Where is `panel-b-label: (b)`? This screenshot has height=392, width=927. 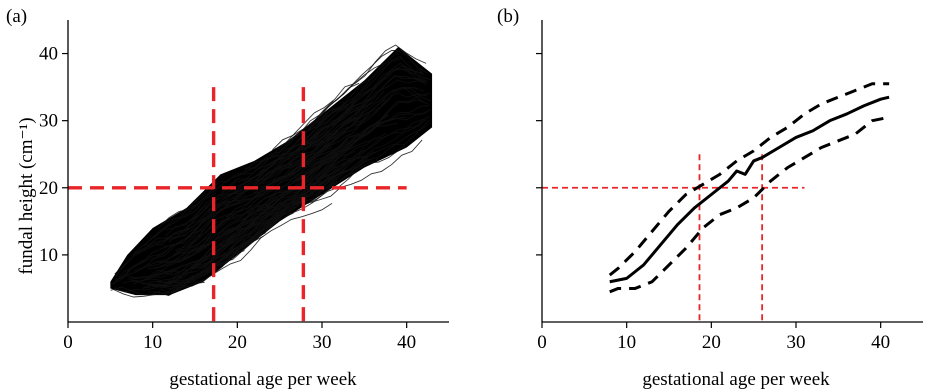 panel-b-label: (b) is located at coordinates (508, 16).